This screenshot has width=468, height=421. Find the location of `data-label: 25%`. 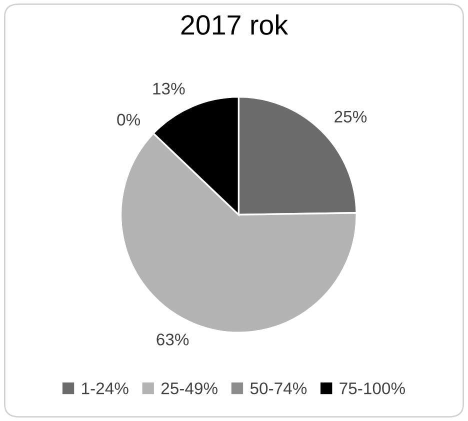

data-label: 25% is located at coordinates (350, 116).